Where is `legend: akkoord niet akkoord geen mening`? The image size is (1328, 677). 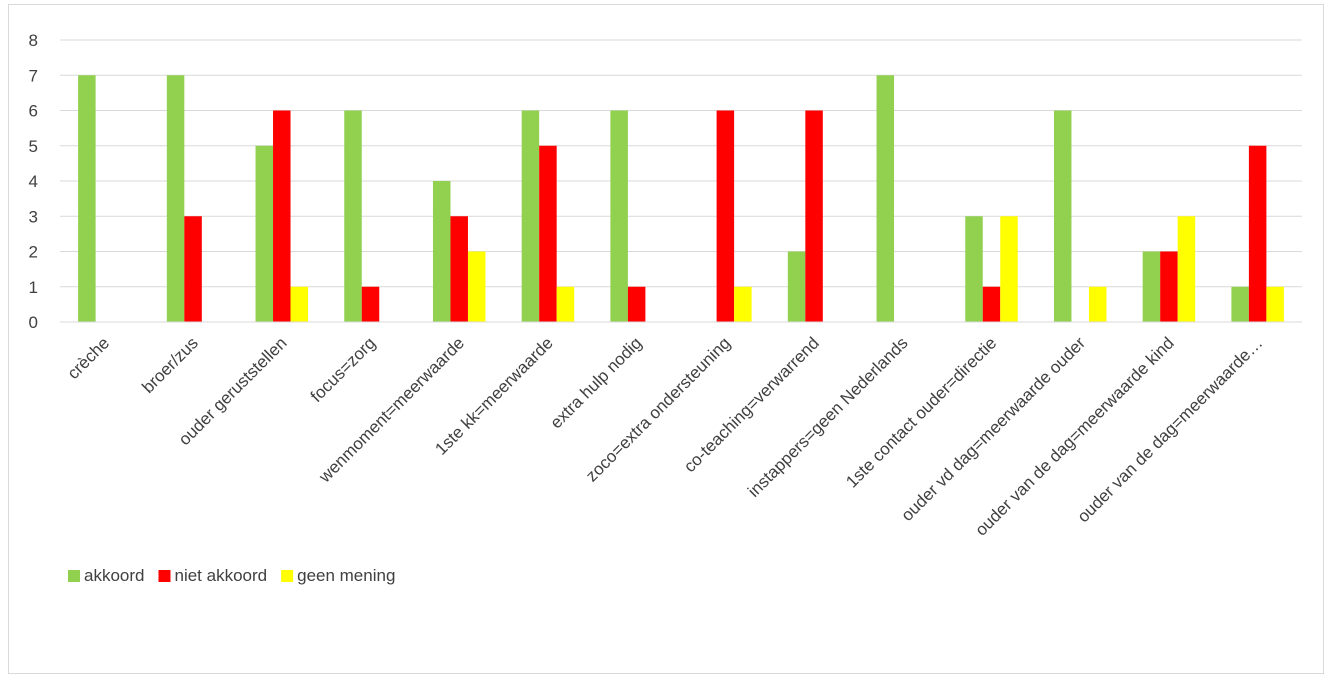 legend: akkoord niet akkoord geen mening is located at coordinates (231, 575).